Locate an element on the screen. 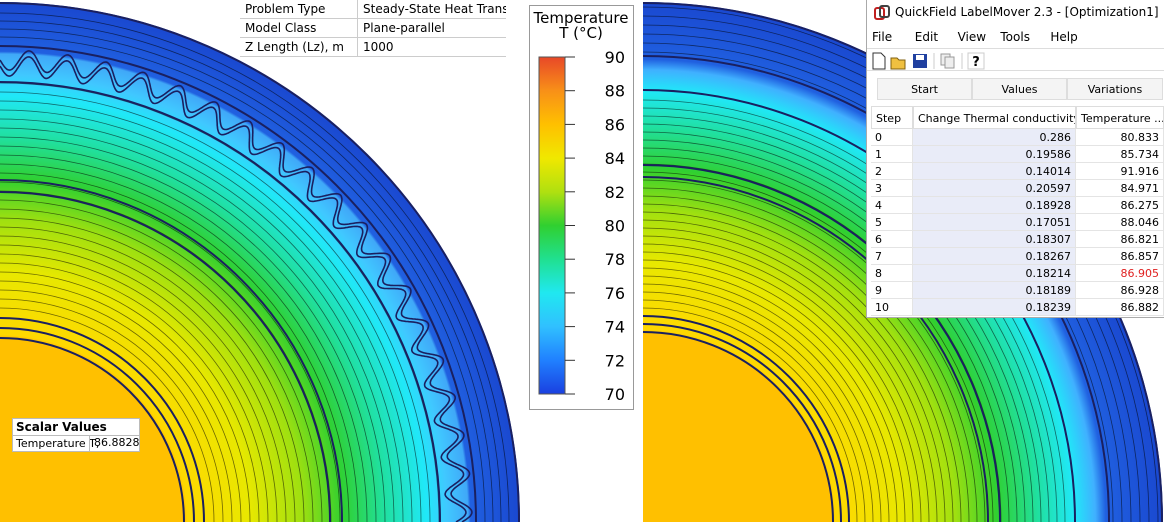 The image size is (1164, 522). legend-tick-label: 86 is located at coordinates (615, 124).